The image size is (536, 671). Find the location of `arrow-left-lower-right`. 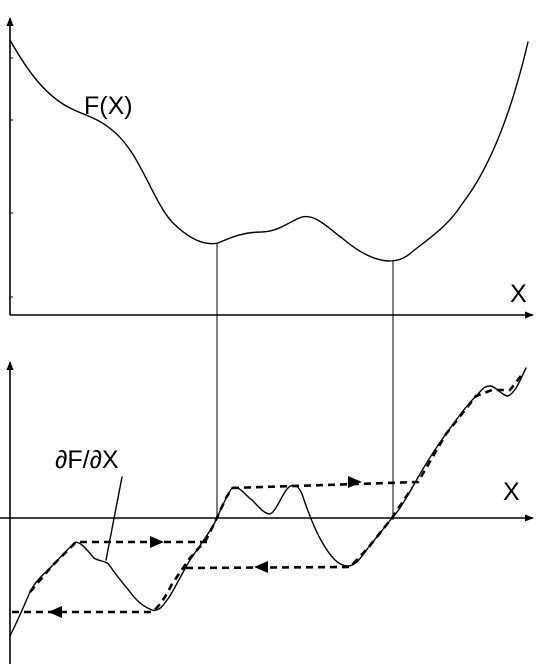

arrow-left-lower-right is located at coordinates (261, 567).